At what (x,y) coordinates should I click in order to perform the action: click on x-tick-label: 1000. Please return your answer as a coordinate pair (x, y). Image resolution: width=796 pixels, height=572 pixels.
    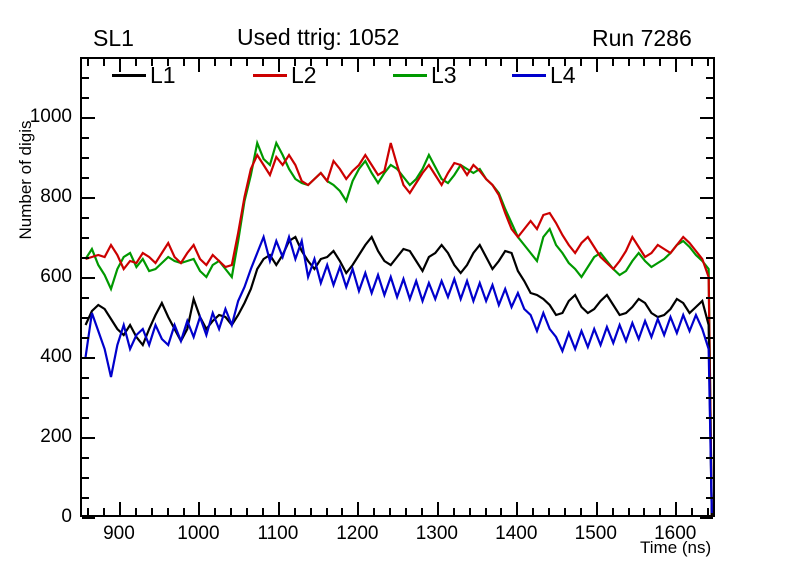
    Looking at the image, I should click on (198, 533).